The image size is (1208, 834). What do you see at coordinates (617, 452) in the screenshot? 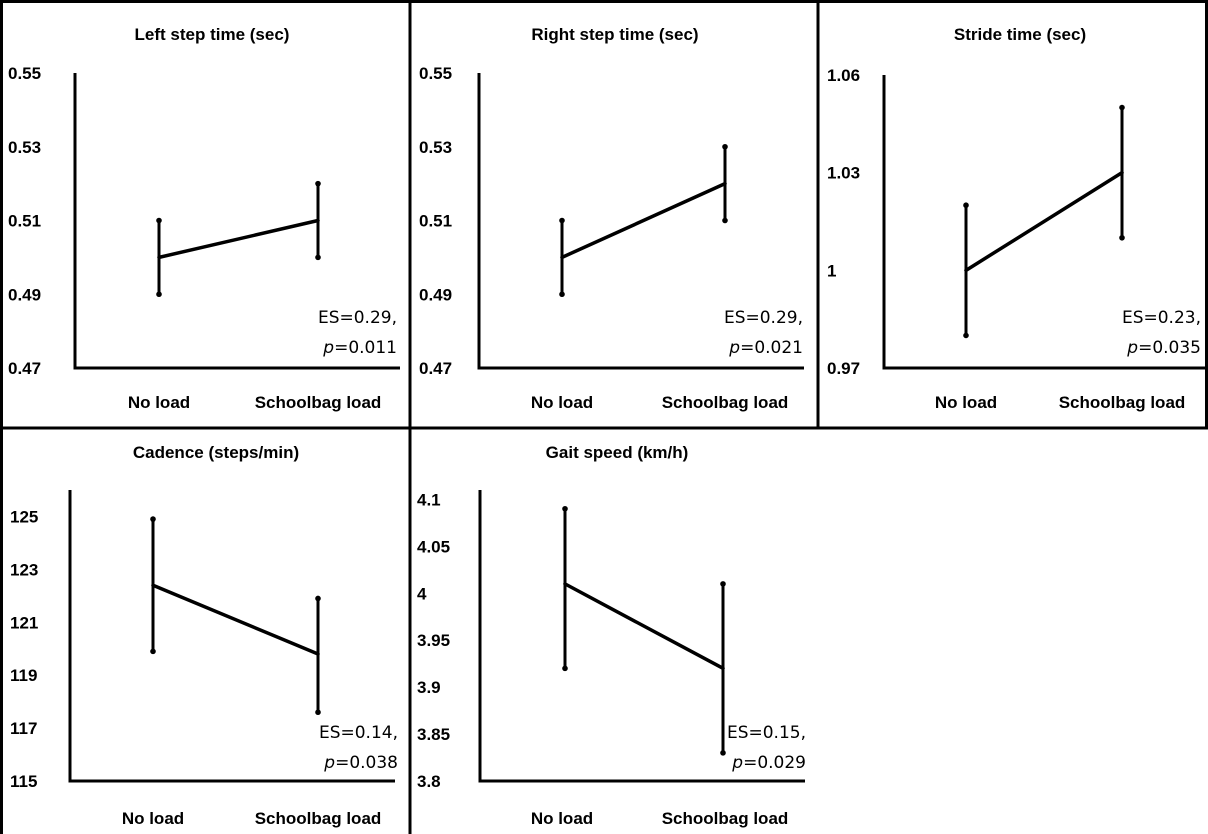
I see `chart-title: Gait speed (km/h)` at bounding box center [617, 452].